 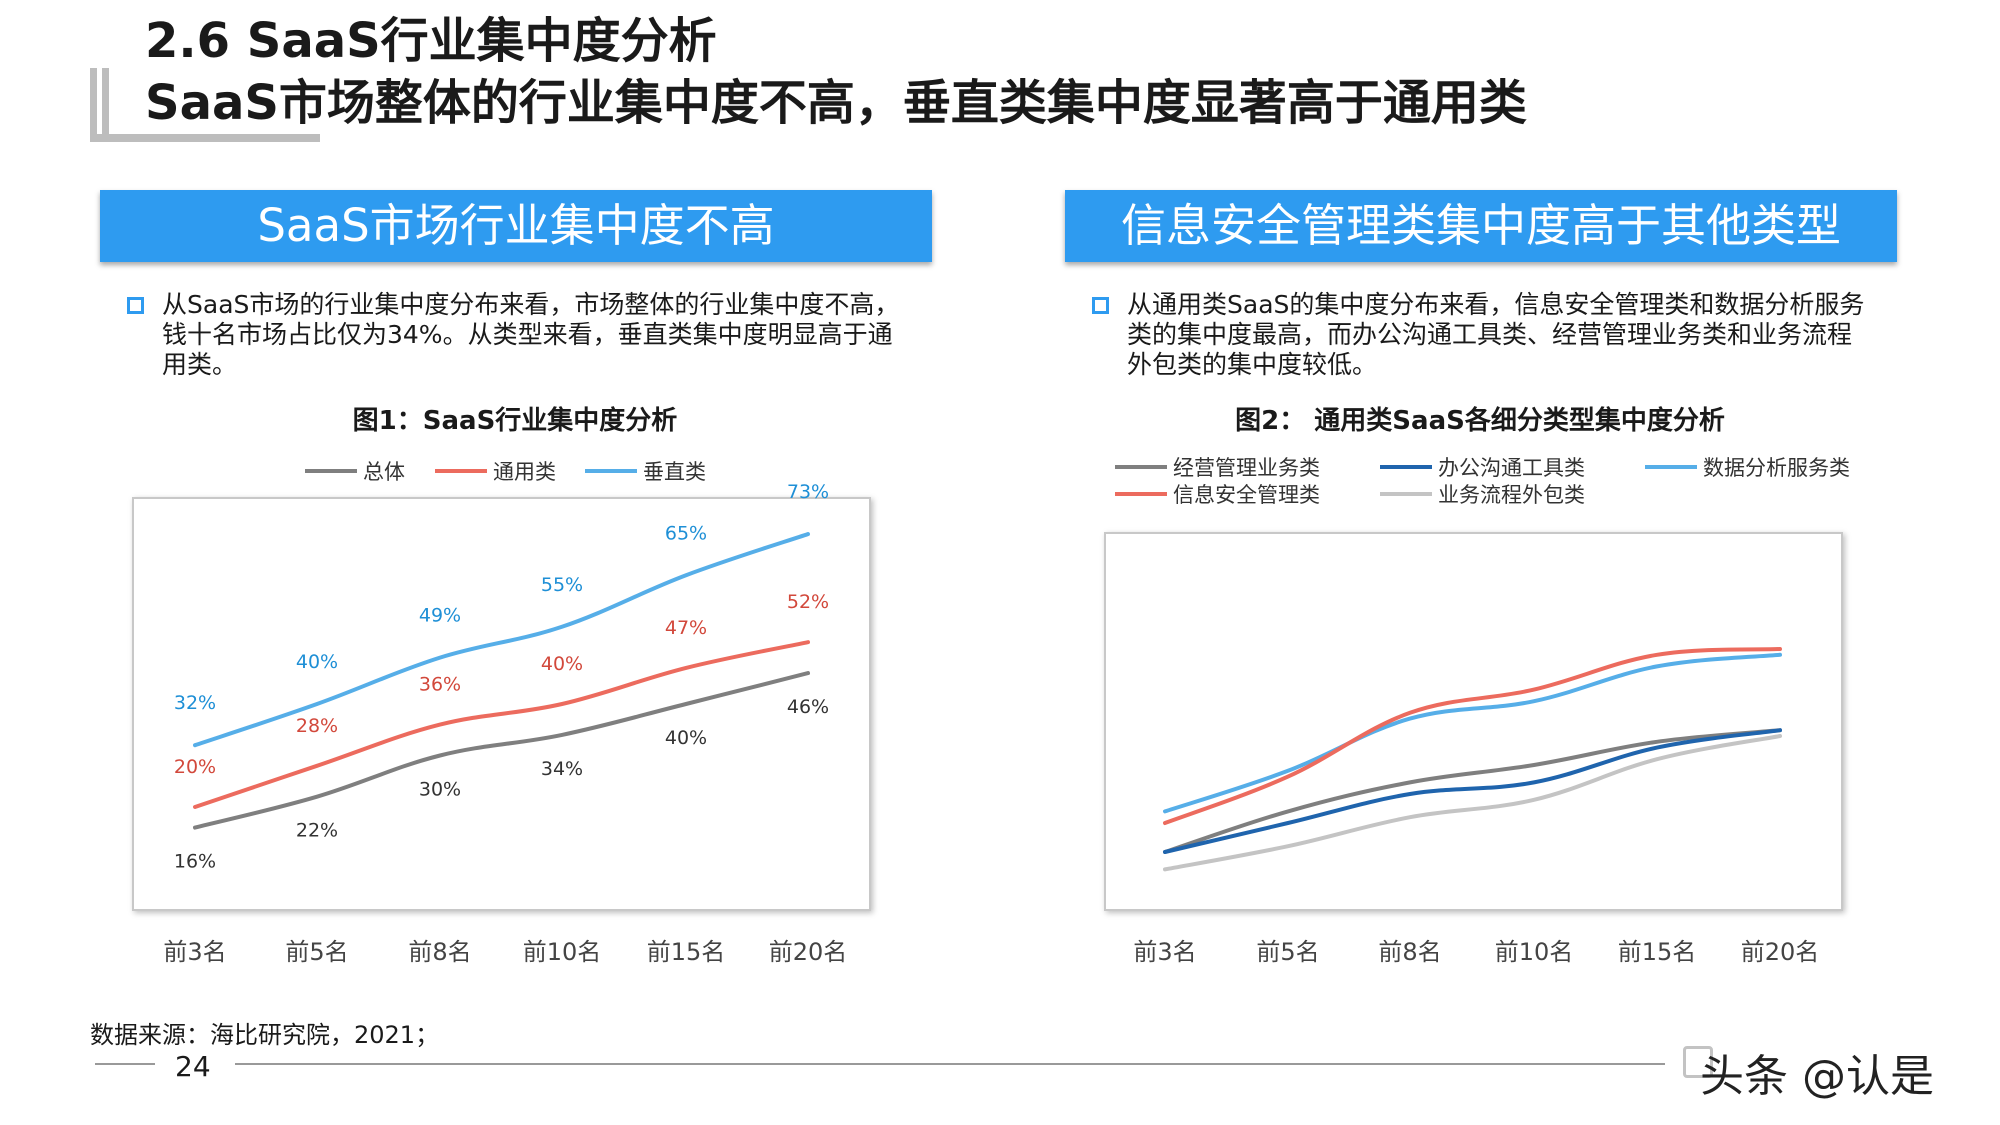 I want to click on legend-label: 通用类, so click(x=524, y=472).